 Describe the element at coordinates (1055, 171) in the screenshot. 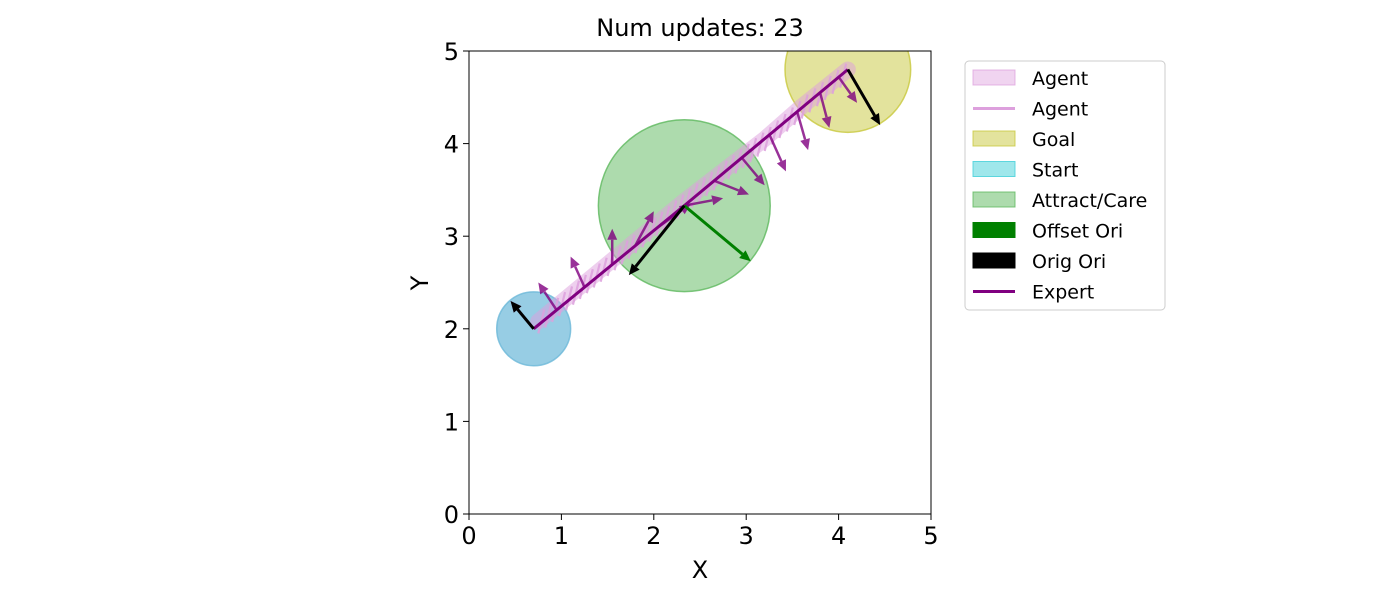

I see `legend-label: Start` at that location.